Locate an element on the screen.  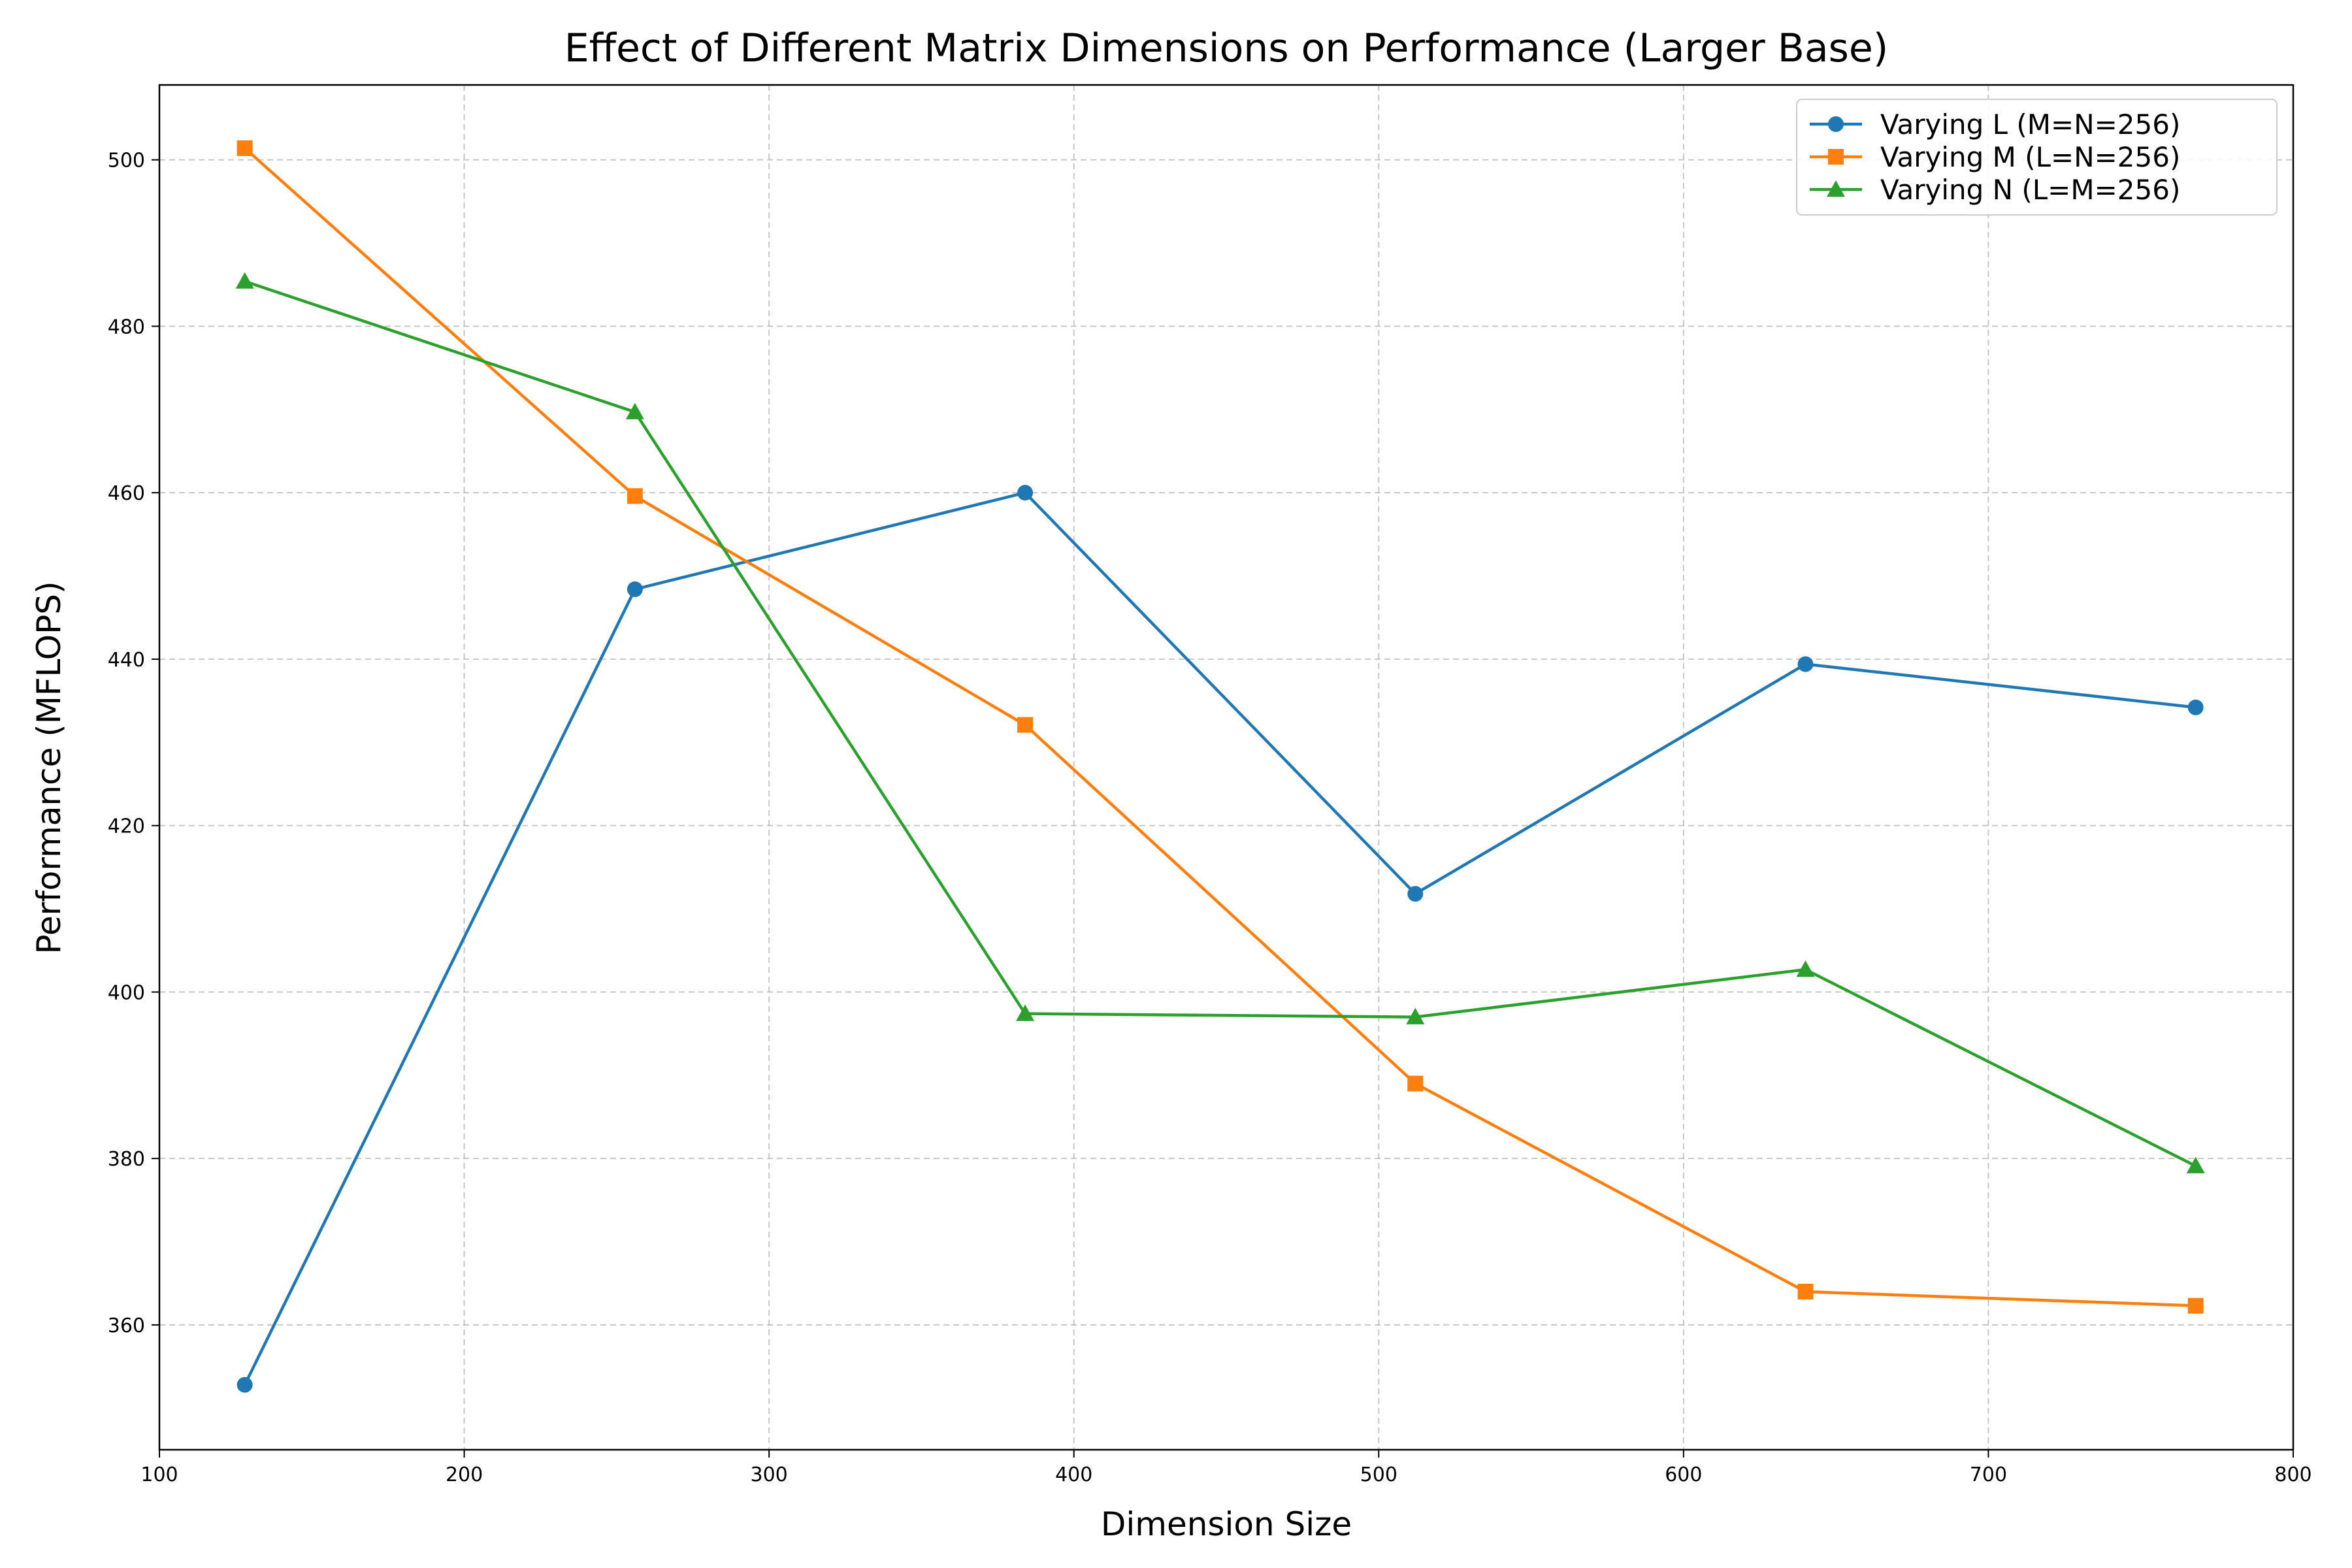
legend-item: Varying M (L=N=256) is located at coordinates (1995, 157).